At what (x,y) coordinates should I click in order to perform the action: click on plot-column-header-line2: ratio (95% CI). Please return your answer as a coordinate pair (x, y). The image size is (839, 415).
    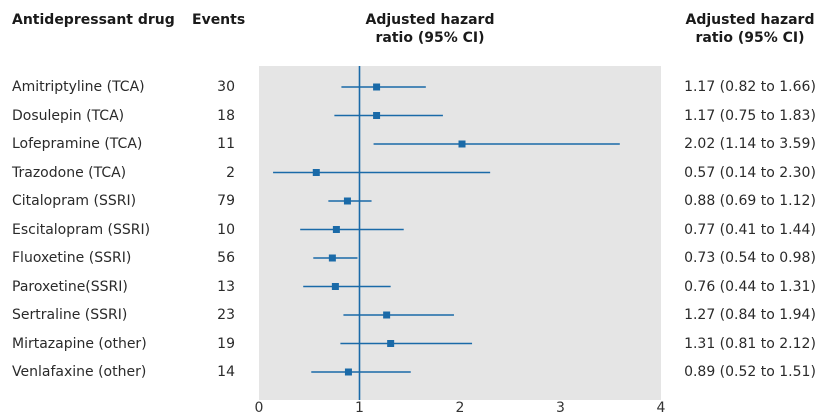
    Looking at the image, I should click on (430, 38).